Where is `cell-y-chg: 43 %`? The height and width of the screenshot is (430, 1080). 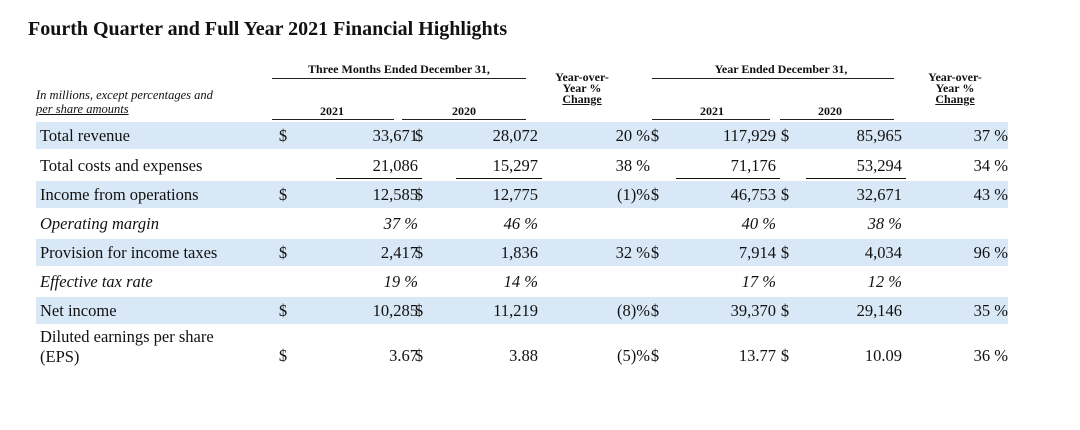 cell-y-chg: 43 % is located at coordinates (990, 194).